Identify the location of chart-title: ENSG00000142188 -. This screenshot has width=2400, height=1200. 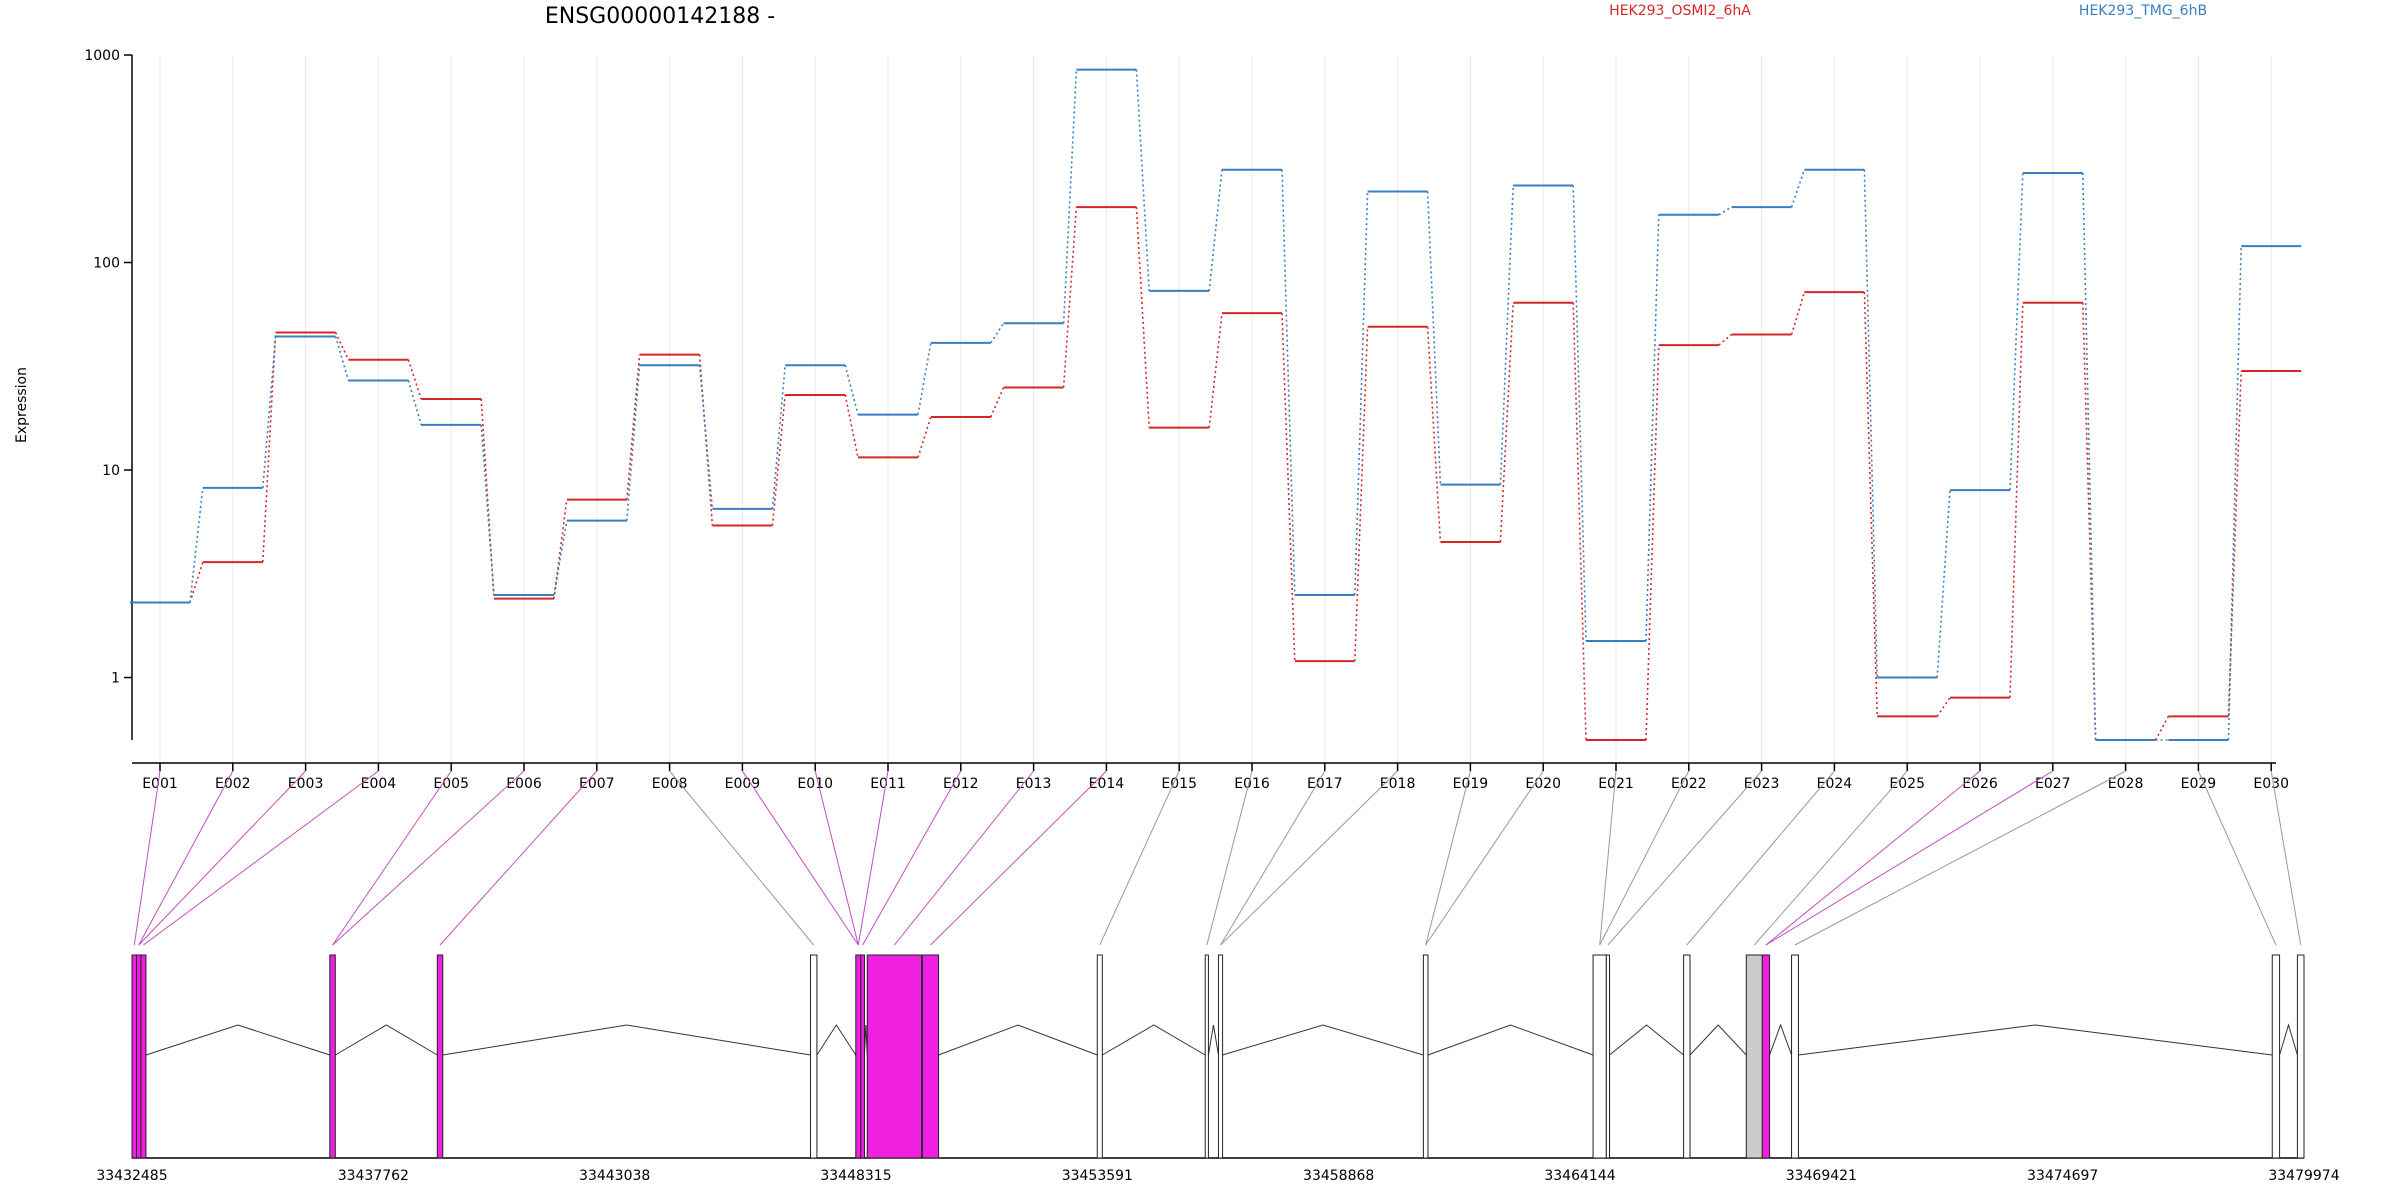
(660, 16).